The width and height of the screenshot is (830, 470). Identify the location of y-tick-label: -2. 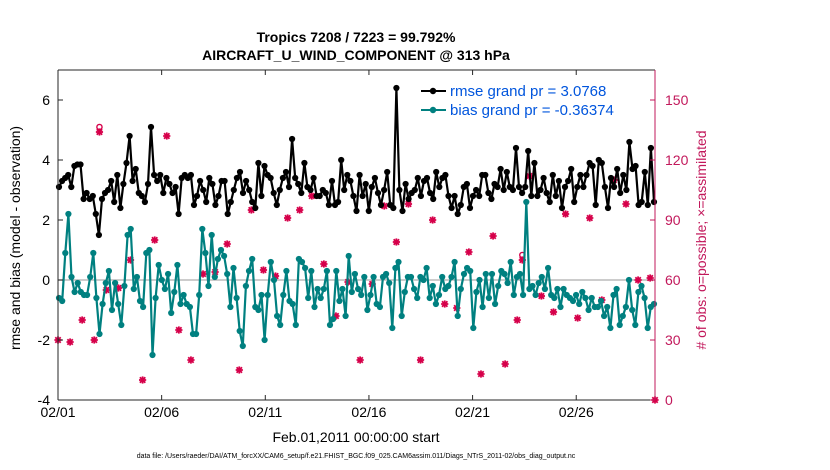
(44, 340).